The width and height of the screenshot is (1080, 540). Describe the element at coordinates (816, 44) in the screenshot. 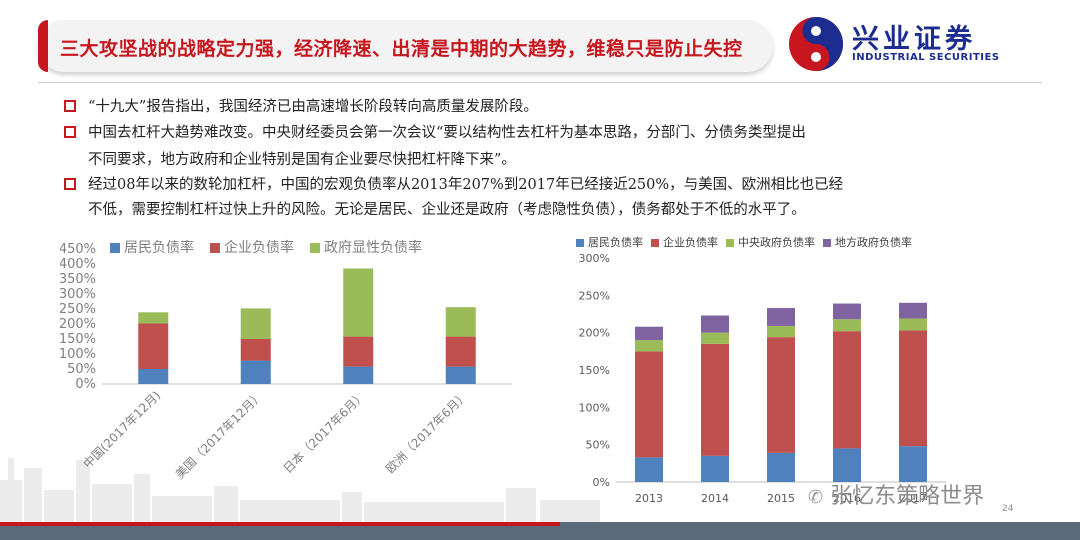

I see `brand-logo-icon` at that location.